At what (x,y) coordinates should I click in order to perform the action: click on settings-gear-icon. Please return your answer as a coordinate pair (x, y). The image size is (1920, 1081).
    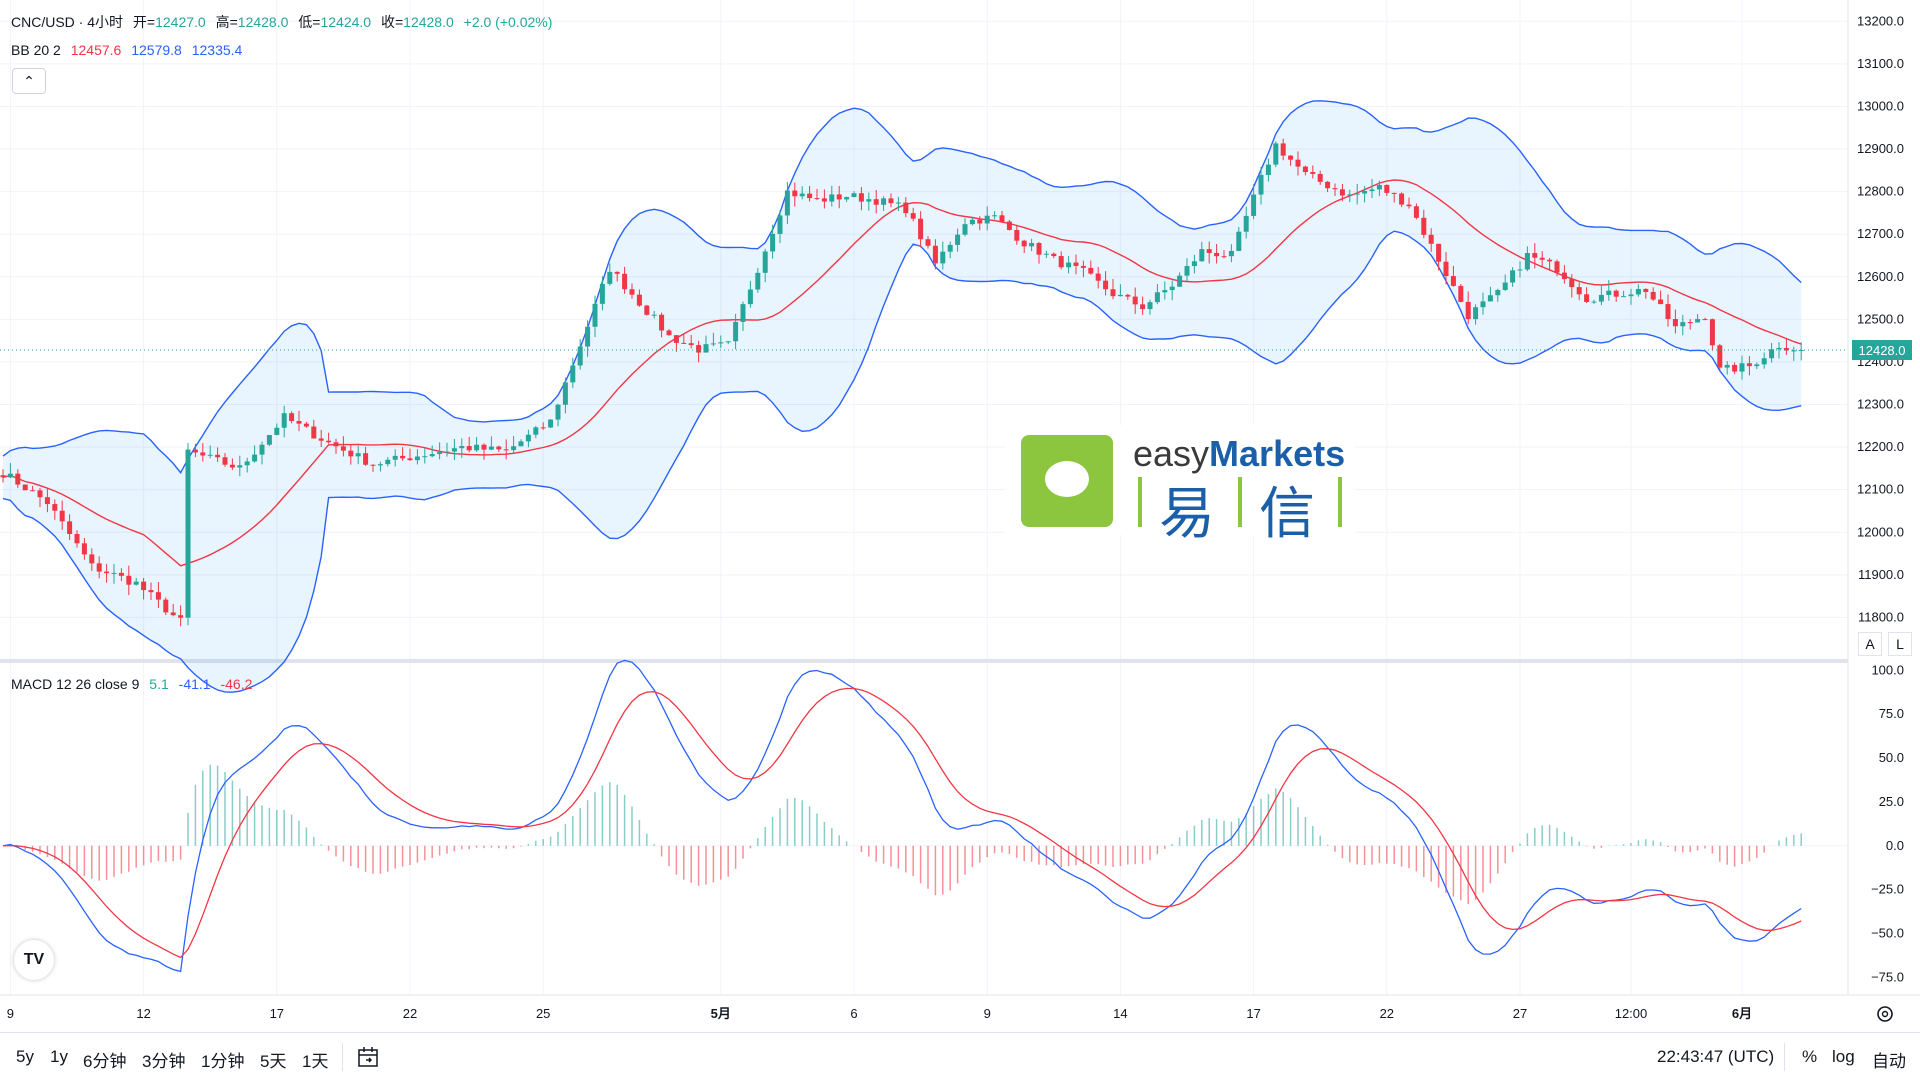
    Looking at the image, I should click on (1885, 1014).